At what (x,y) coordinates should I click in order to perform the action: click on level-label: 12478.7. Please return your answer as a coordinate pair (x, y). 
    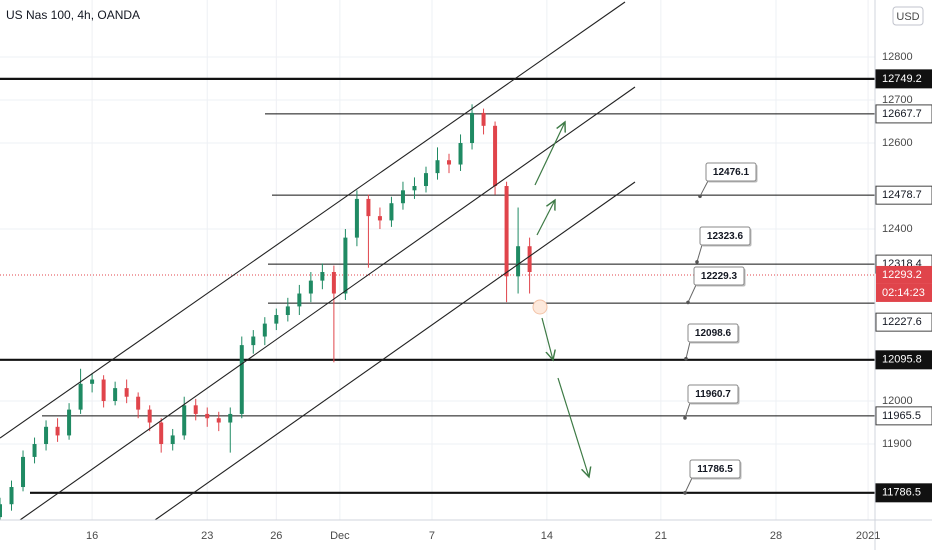
    Looking at the image, I should click on (902, 195).